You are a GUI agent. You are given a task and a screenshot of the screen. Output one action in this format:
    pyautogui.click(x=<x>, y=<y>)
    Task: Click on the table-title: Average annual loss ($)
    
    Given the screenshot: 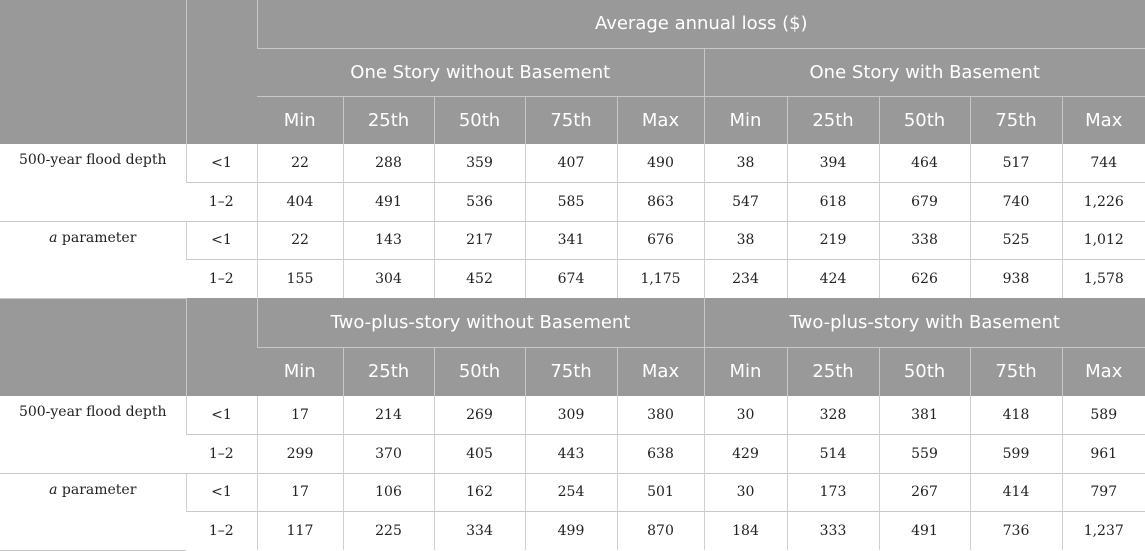 What is the action you would take?
    pyautogui.click(x=700, y=24)
    